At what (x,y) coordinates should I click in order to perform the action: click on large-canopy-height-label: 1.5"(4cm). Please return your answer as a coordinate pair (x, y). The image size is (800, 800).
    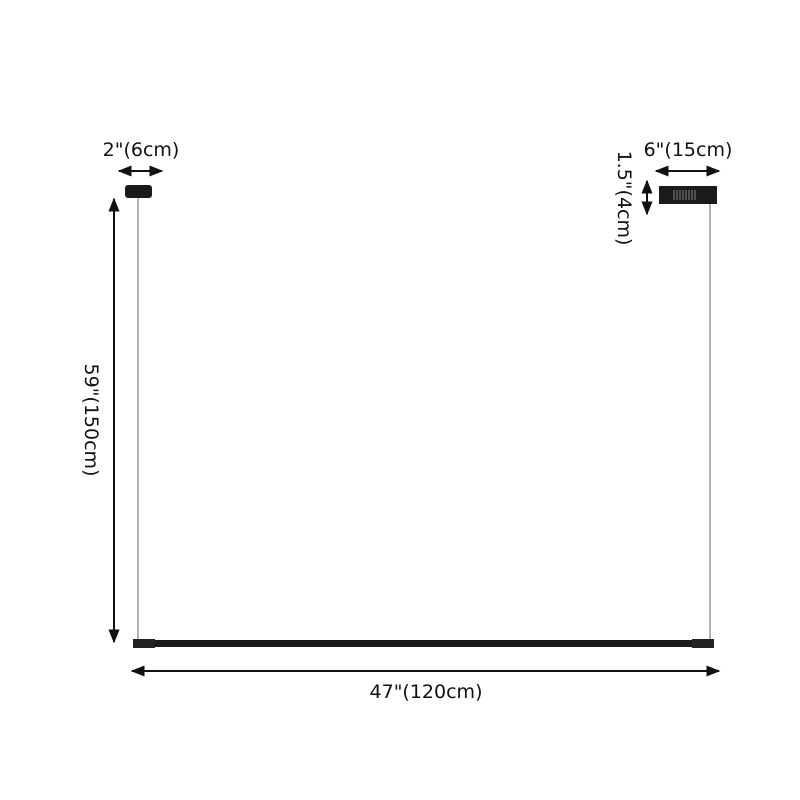
    Looking at the image, I should click on (624, 198).